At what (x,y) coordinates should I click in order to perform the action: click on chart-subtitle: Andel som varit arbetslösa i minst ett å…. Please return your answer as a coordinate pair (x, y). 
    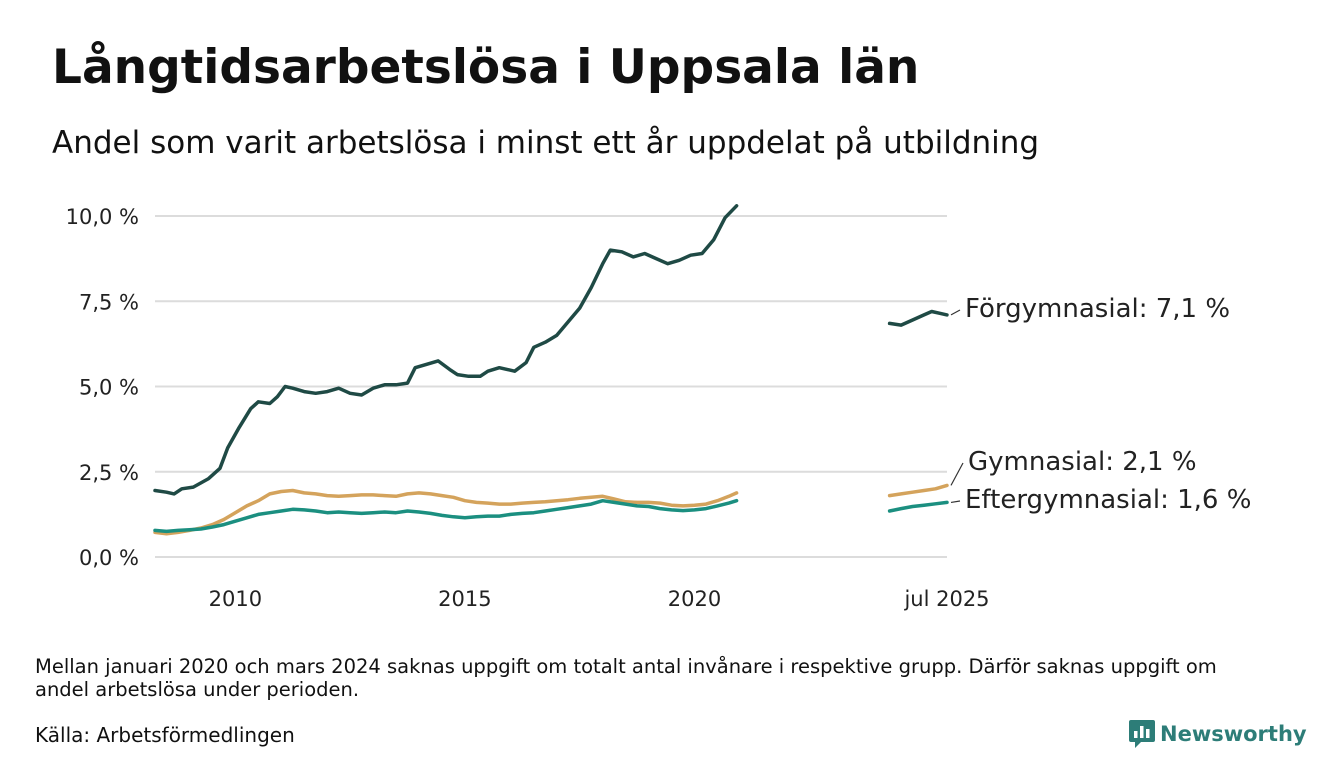
    Looking at the image, I should click on (546, 143).